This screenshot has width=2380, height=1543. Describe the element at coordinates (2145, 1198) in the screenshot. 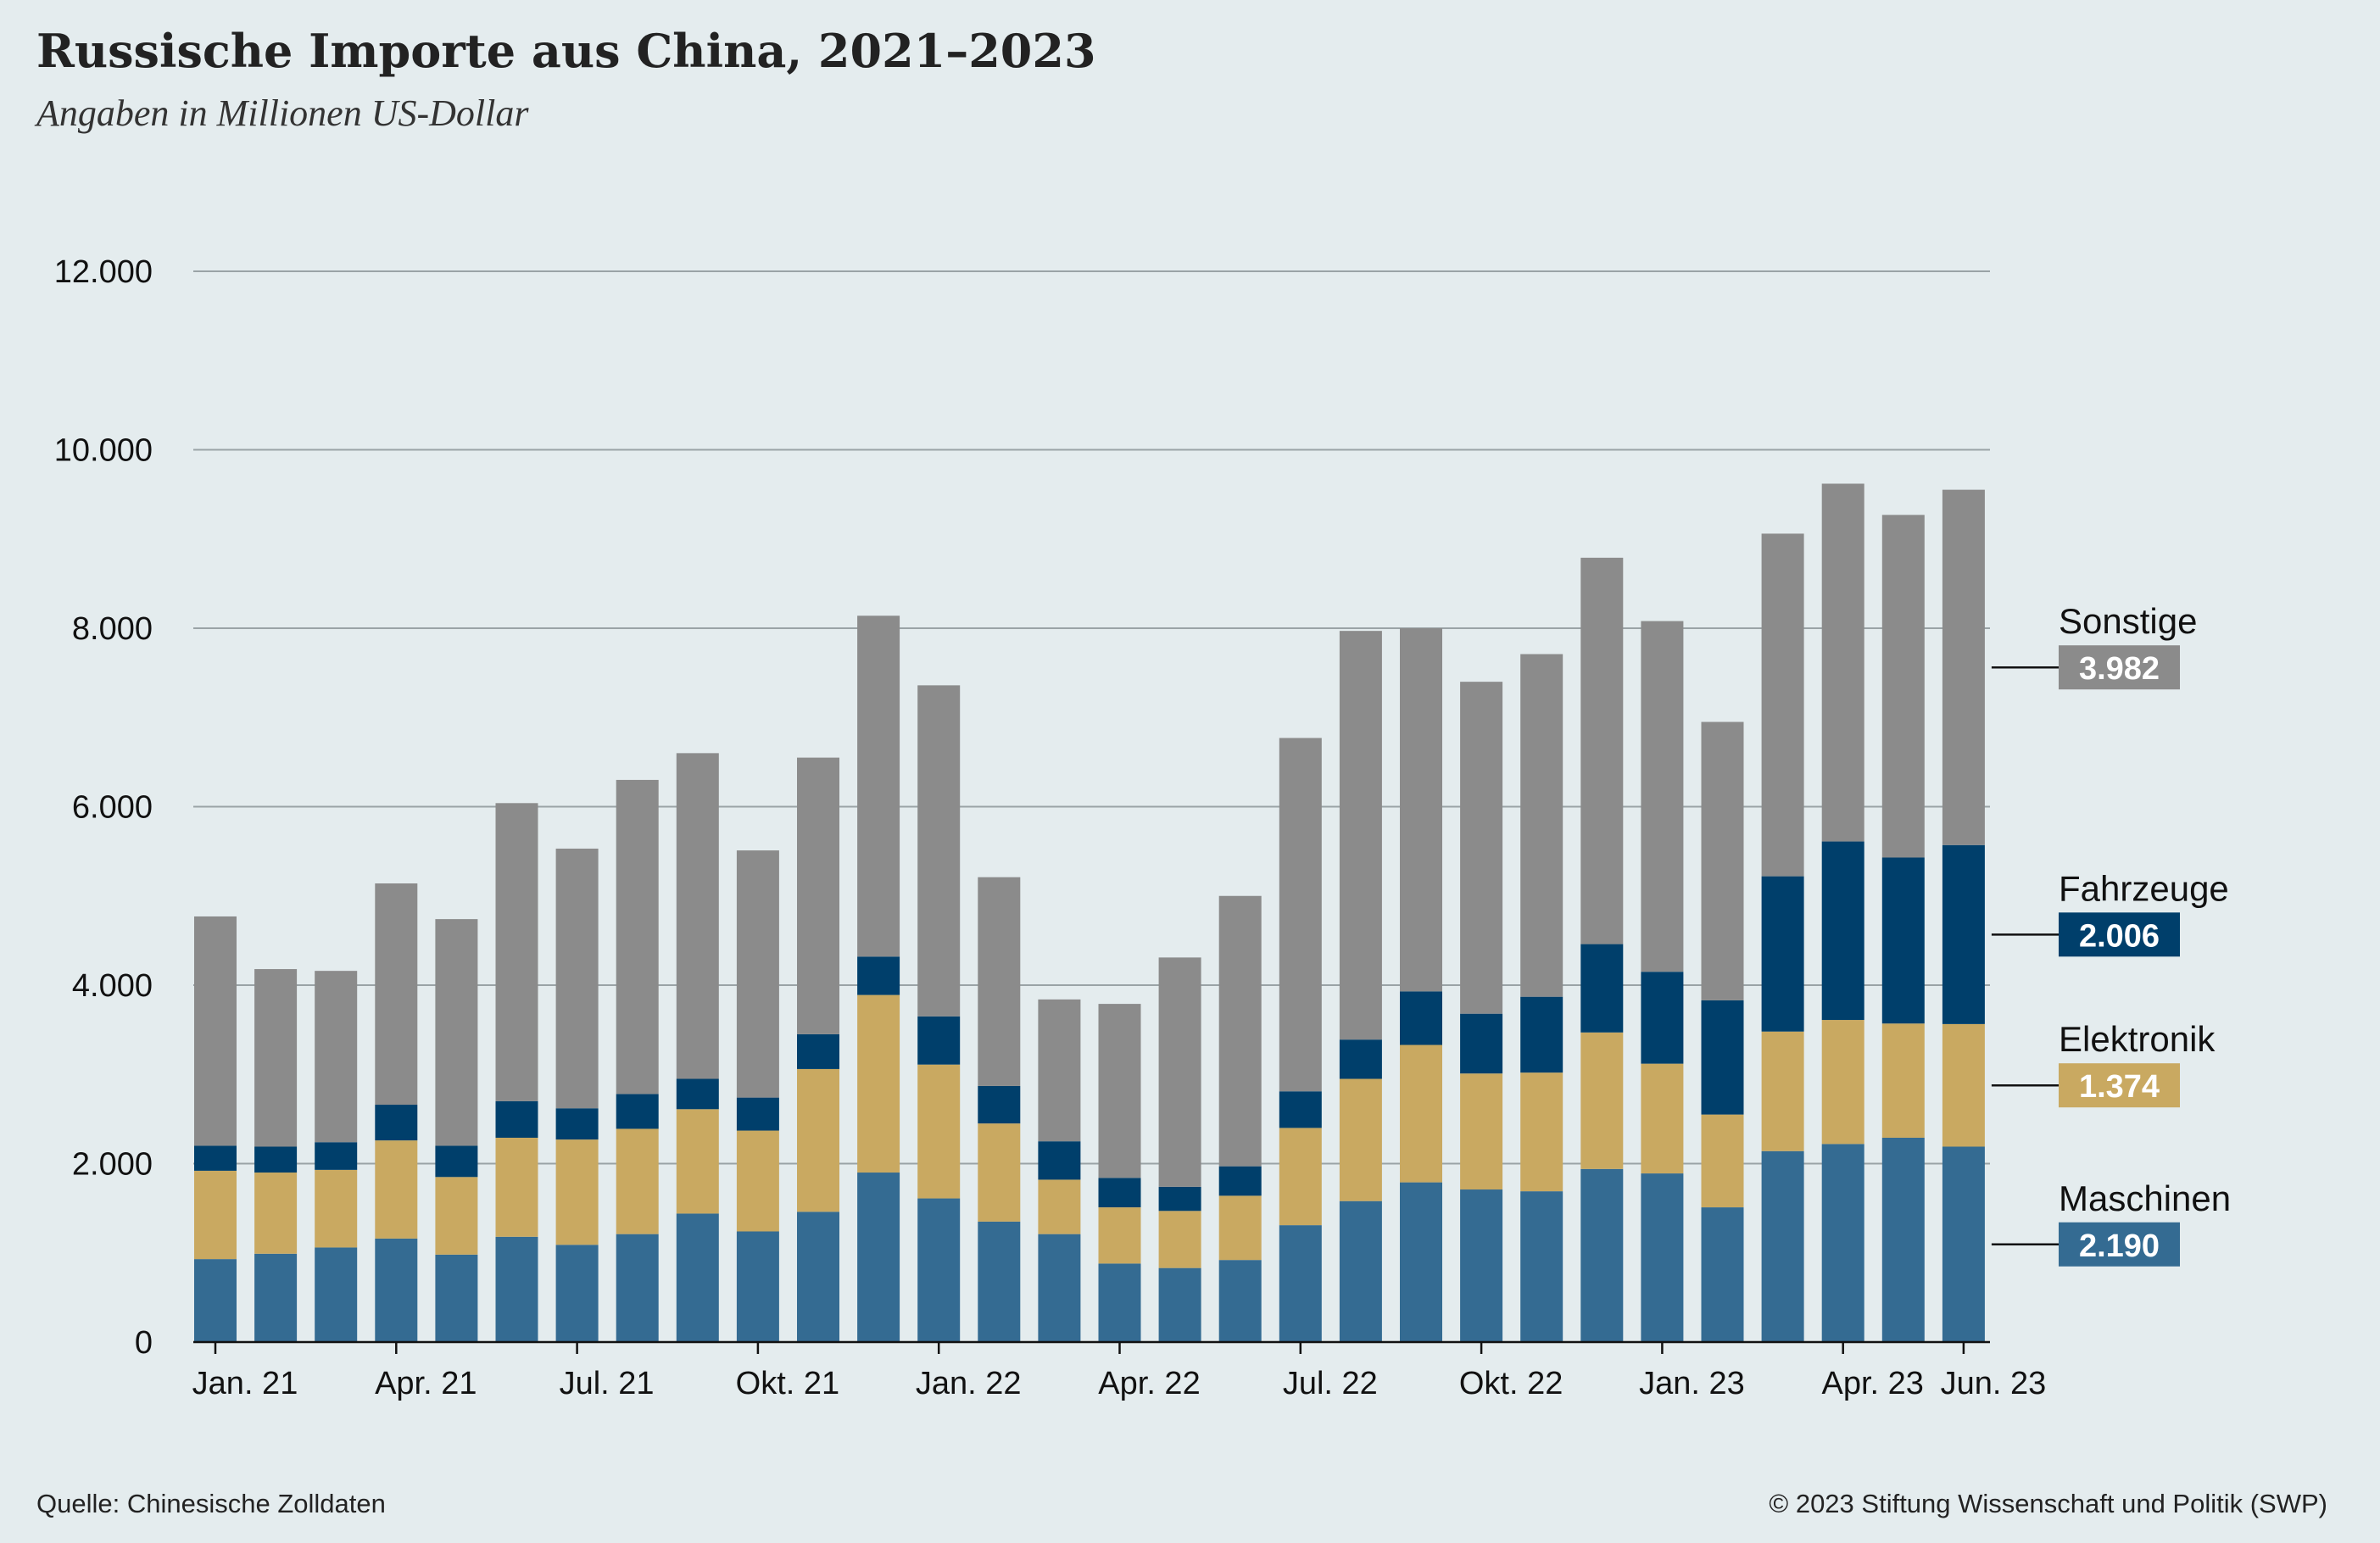

I see `legend-name-maschinen: Maschinen` at that location.